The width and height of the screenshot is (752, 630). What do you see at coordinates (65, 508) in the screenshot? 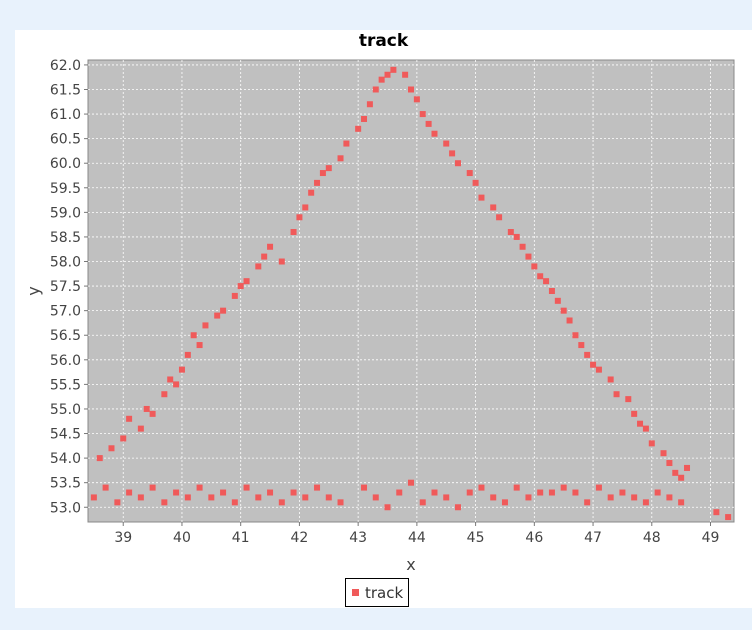
I see `y-tick-label: 53.0` at bounding box center [65, 508].